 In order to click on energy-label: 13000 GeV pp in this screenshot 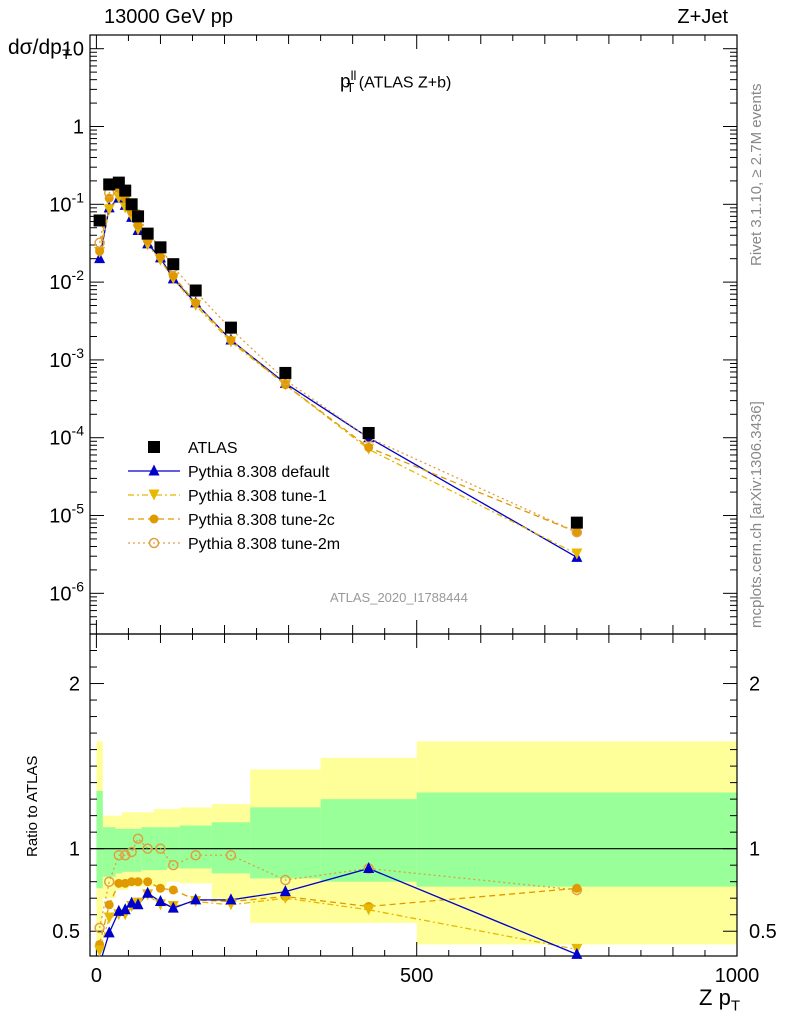, I will do `click(168, 17)`.